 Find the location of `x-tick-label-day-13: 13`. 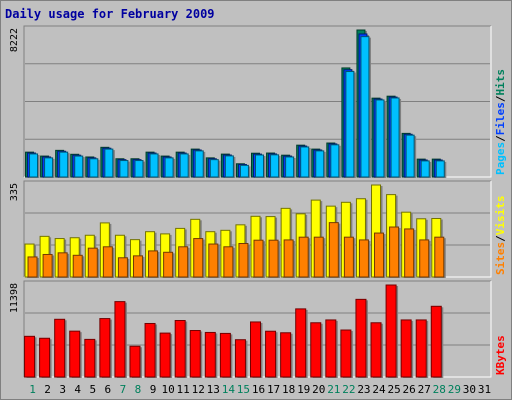

x-tick-label-day-13: 13 is located at coordinates (213, 389).